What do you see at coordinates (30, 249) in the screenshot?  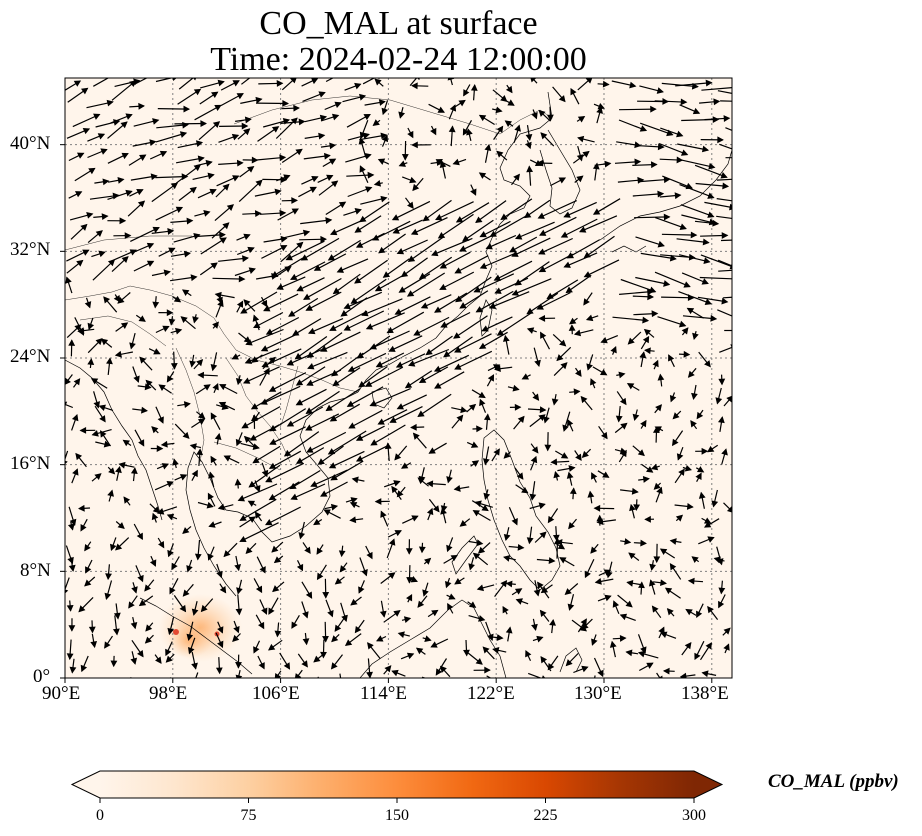 I see `y-tick-label: 32°N` at bounding box center [30, 249].